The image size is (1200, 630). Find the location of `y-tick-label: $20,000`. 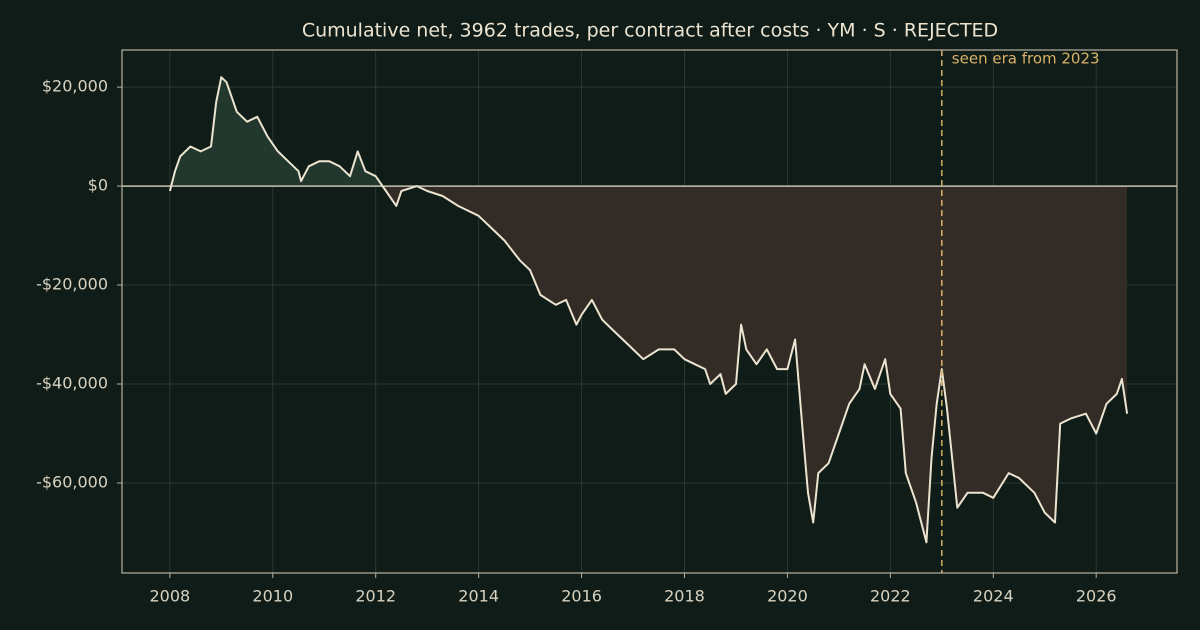

y-tick-label: $20,000 is located at coordinates (75, 86).